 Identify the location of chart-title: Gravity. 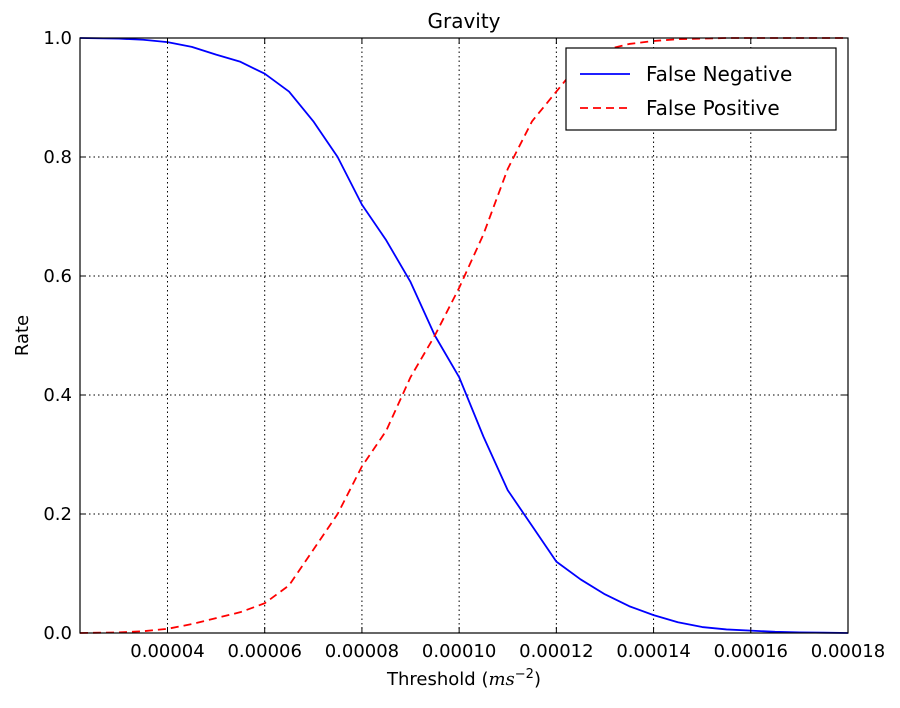
(463, 21).